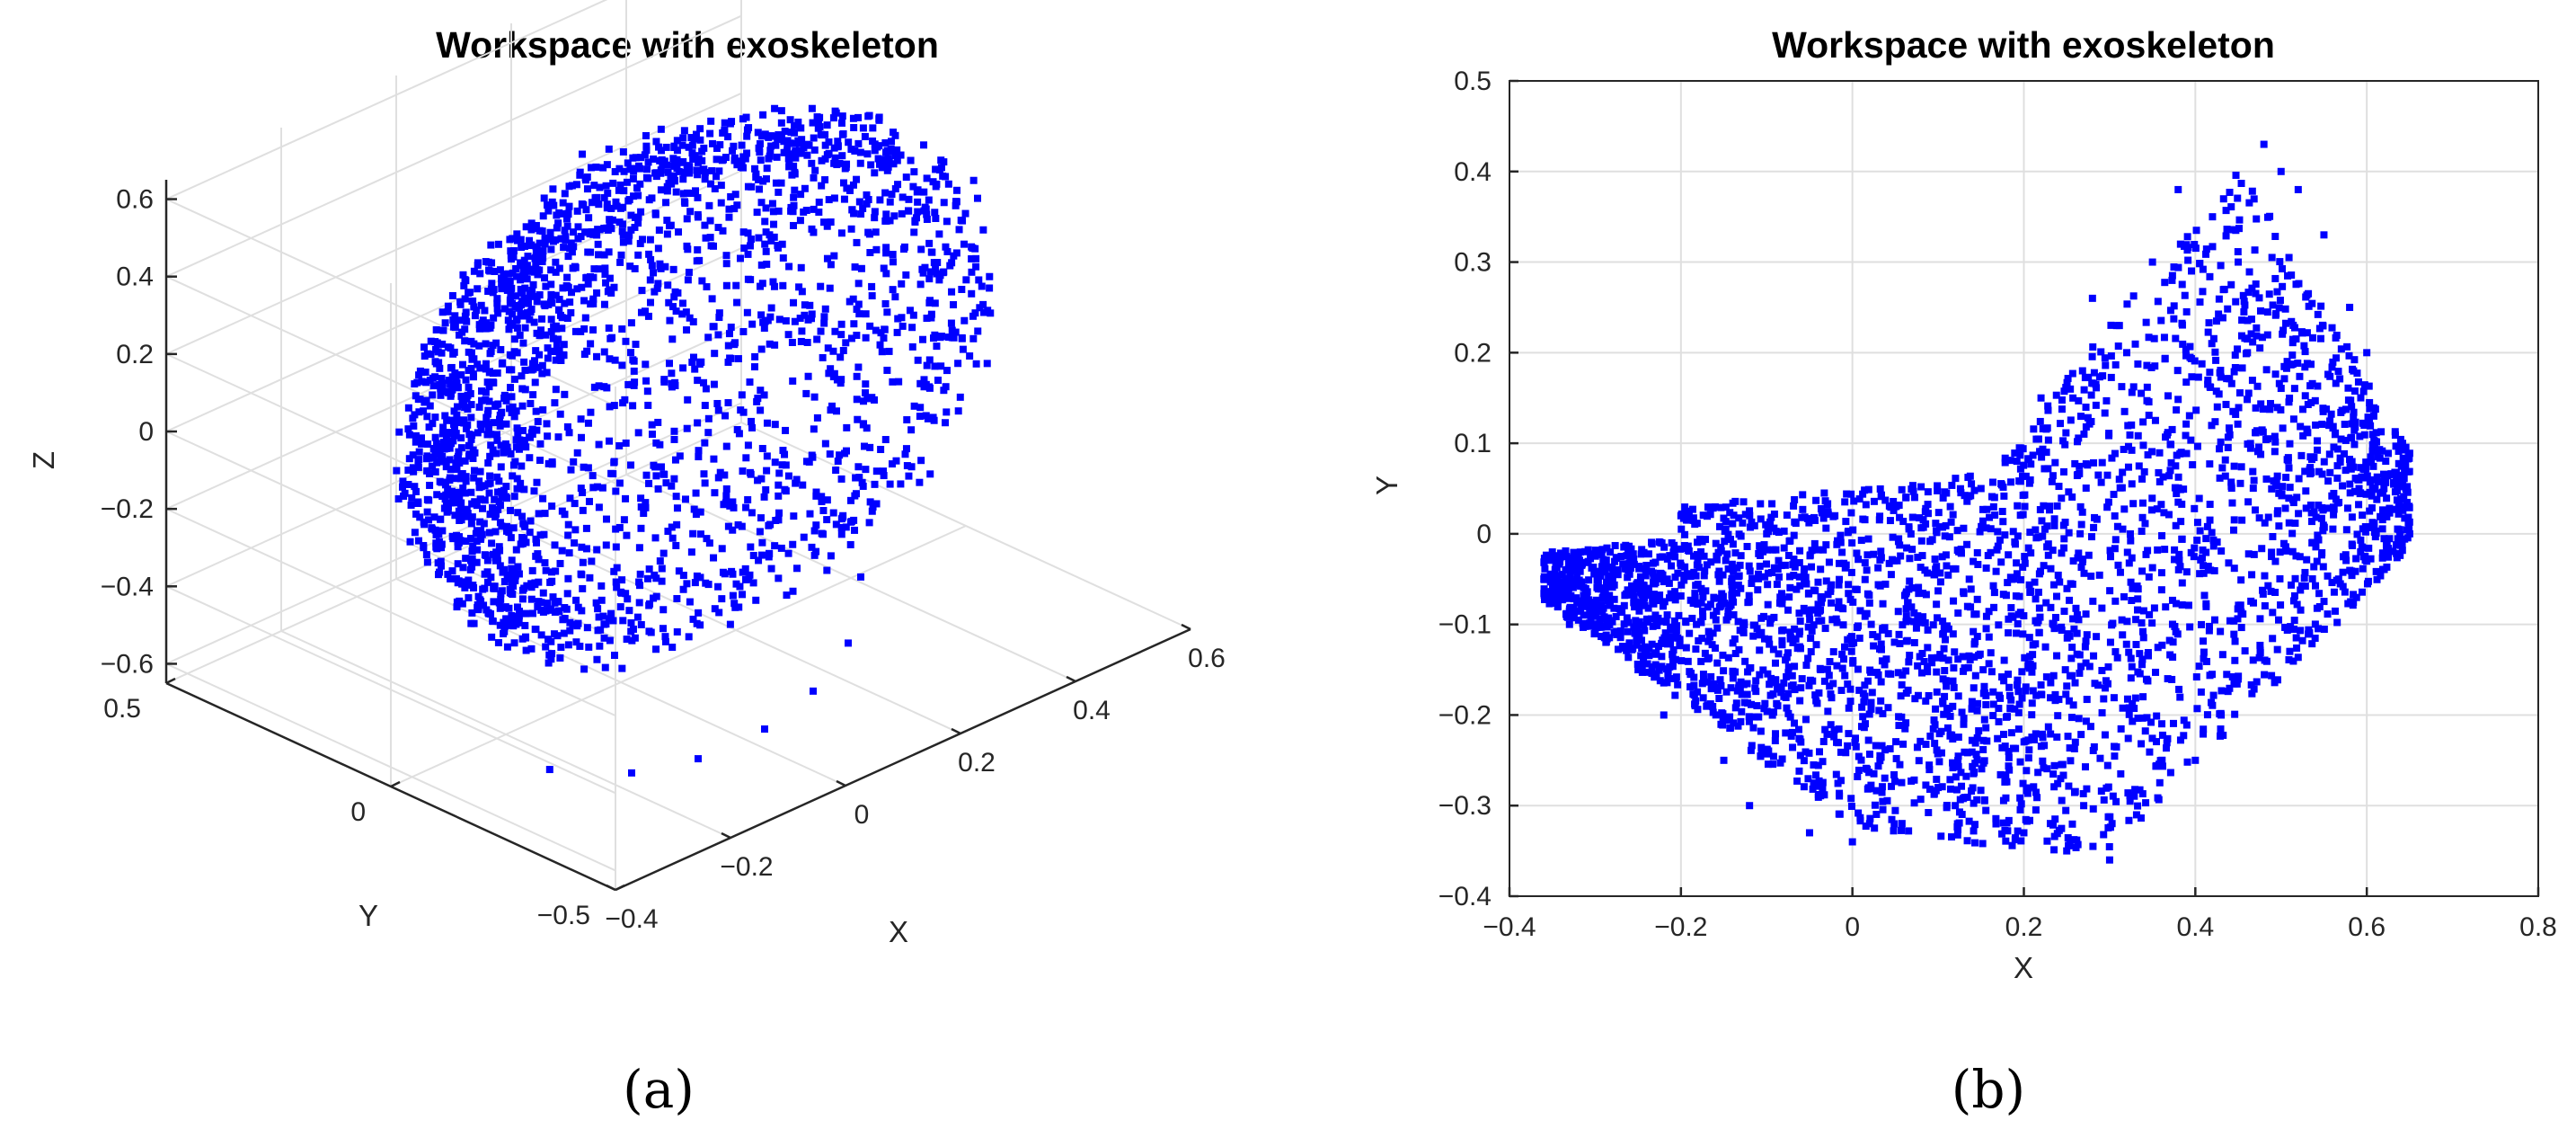 This screenshot has width=2576, height=1138. Describe the element at coordinates (2538, 927) in the screenshot. I see `chart-b-xtick-label: 0.8` at that location.